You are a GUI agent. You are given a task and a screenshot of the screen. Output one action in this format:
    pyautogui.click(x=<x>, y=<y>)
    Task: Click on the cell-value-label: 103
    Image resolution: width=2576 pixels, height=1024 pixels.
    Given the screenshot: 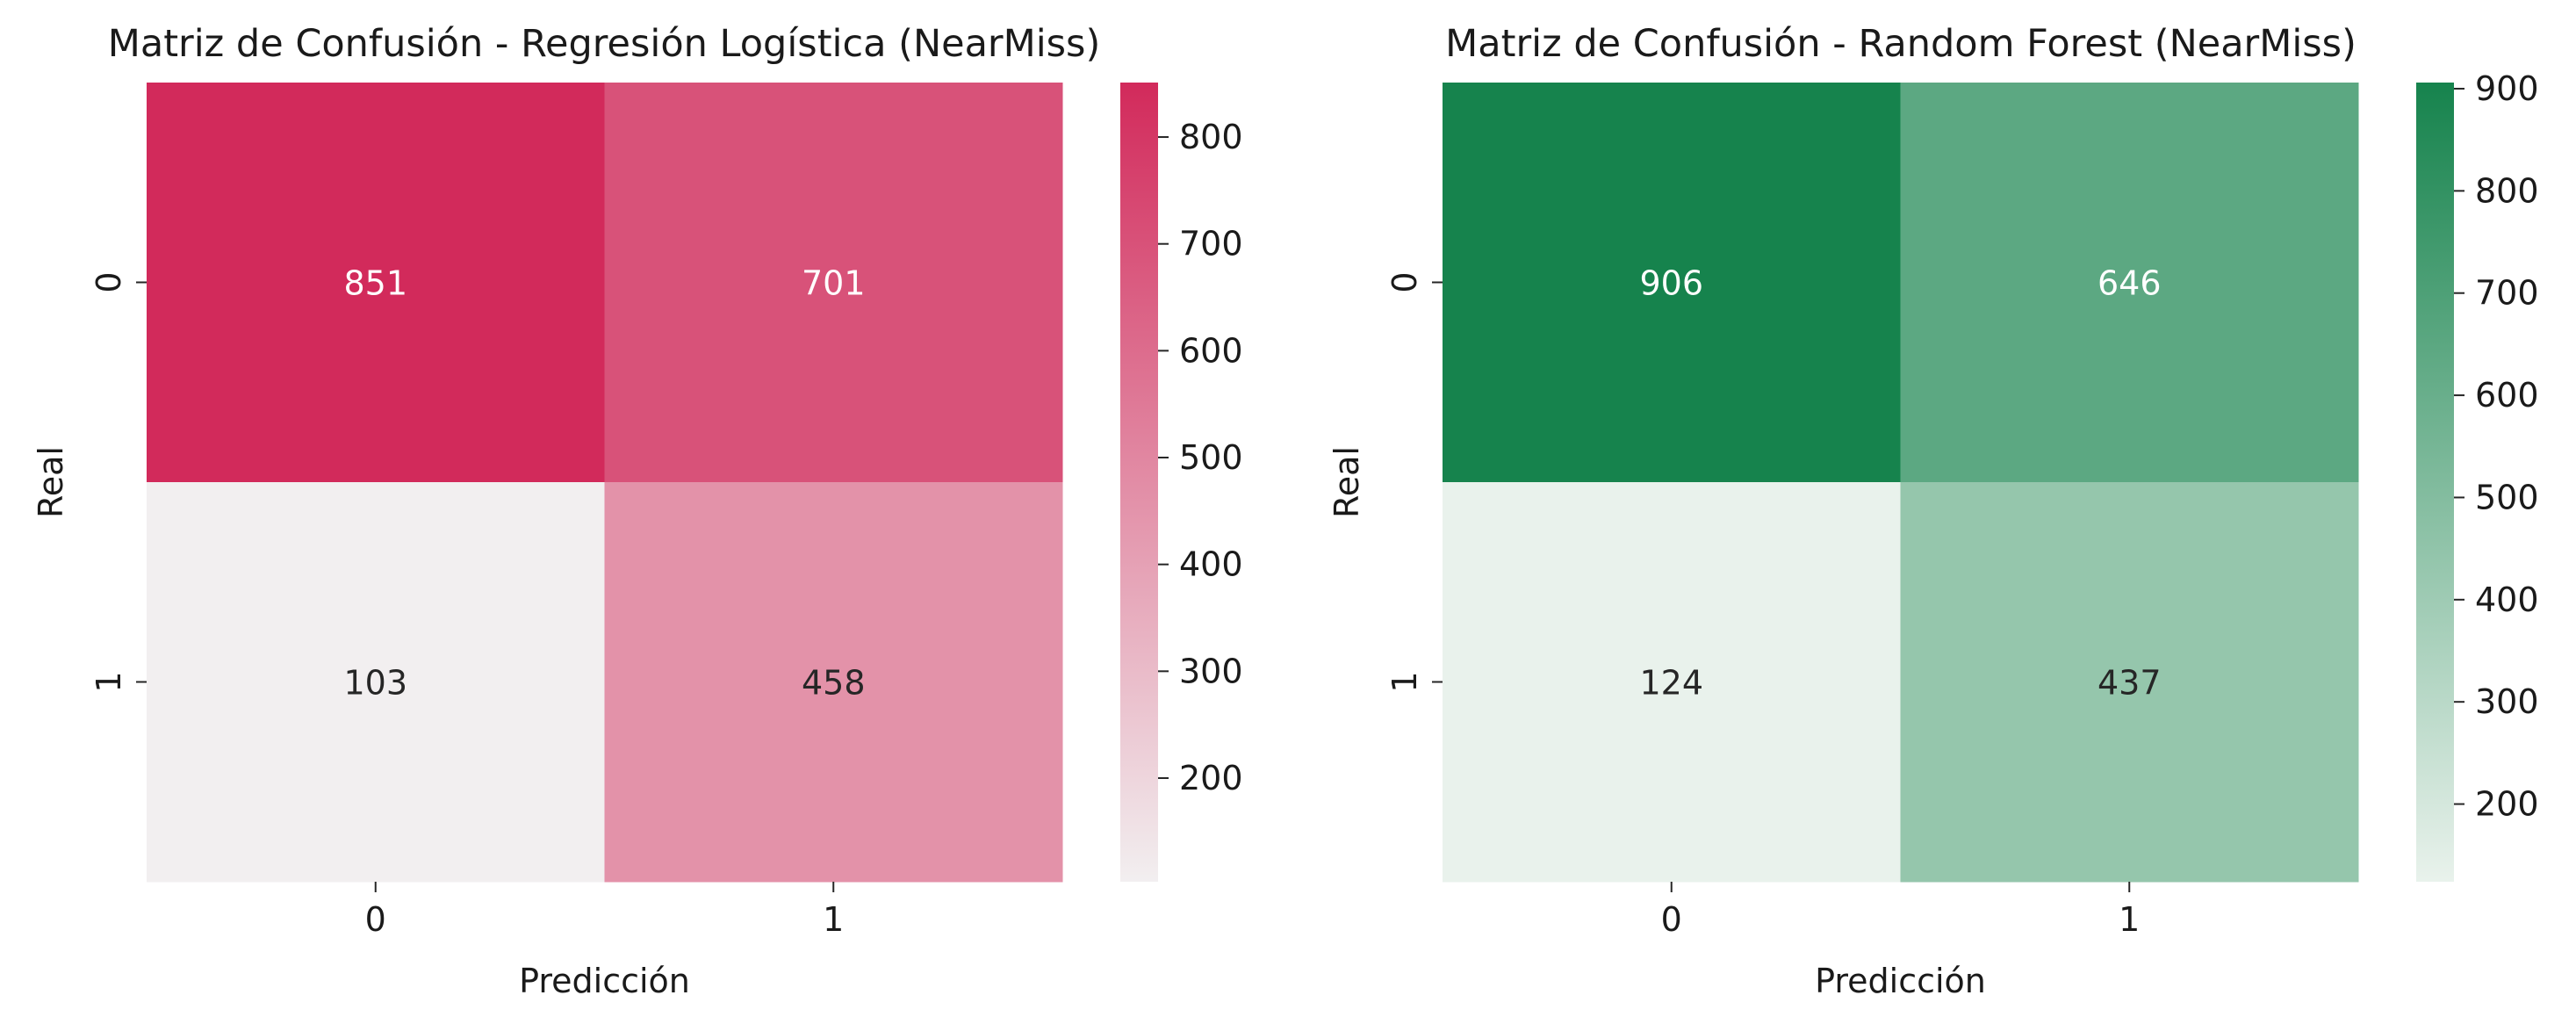 What is the action you would take?
    pyautogui.click(x=375, y=683)
    